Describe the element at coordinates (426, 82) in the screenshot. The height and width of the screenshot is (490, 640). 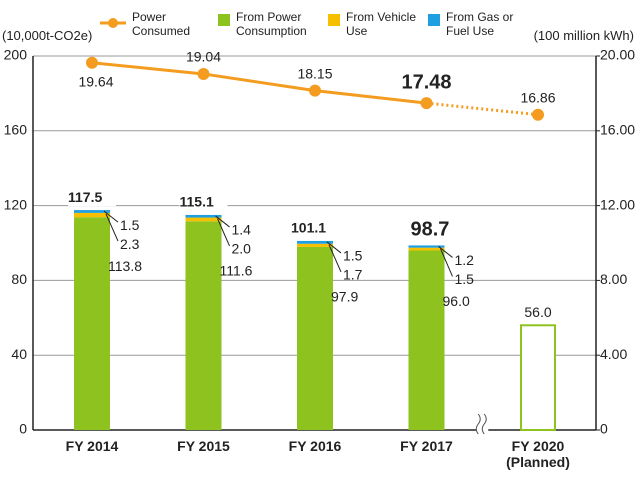
I see `line-label: 17.48` at that location.